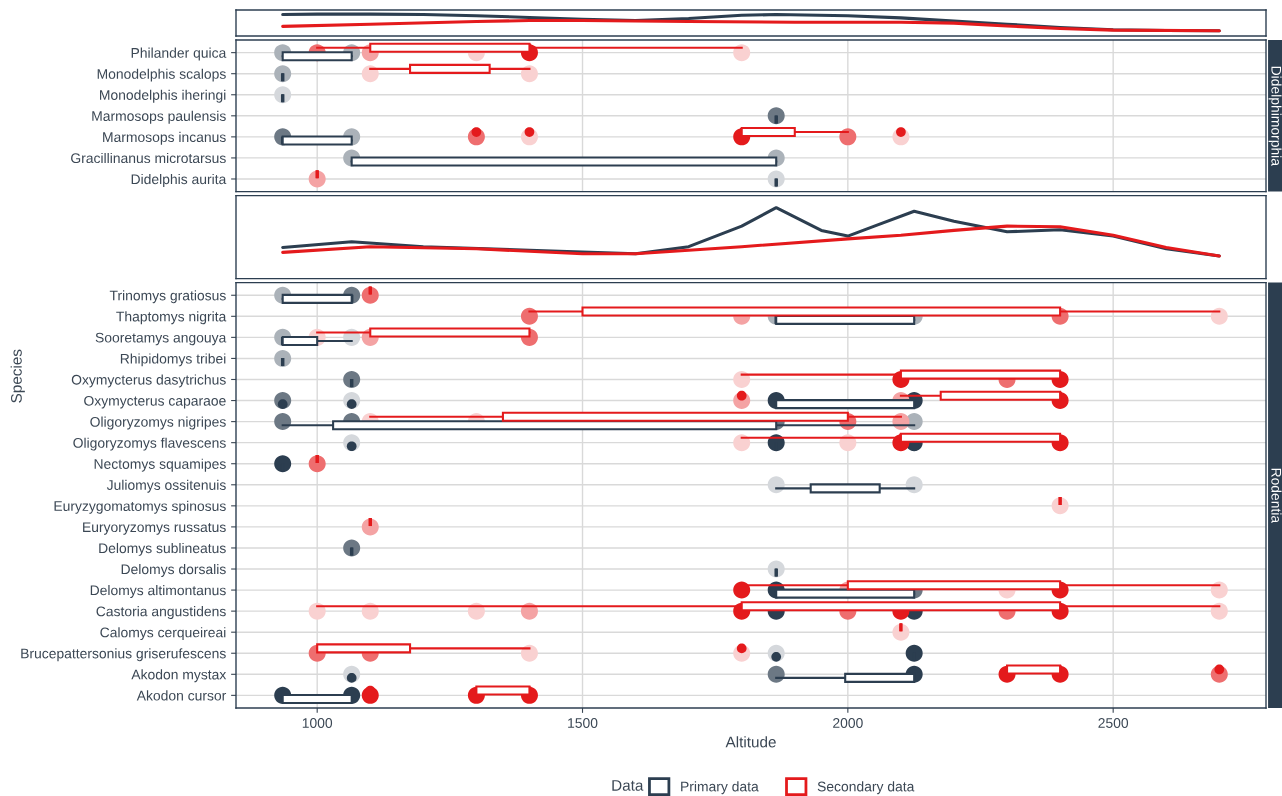 This screenshot has height=796, width=1282. Describe the element at coordinates (179, 180) in the screenshot. I see `y-tick-label: Didelphis aurita` at that location.